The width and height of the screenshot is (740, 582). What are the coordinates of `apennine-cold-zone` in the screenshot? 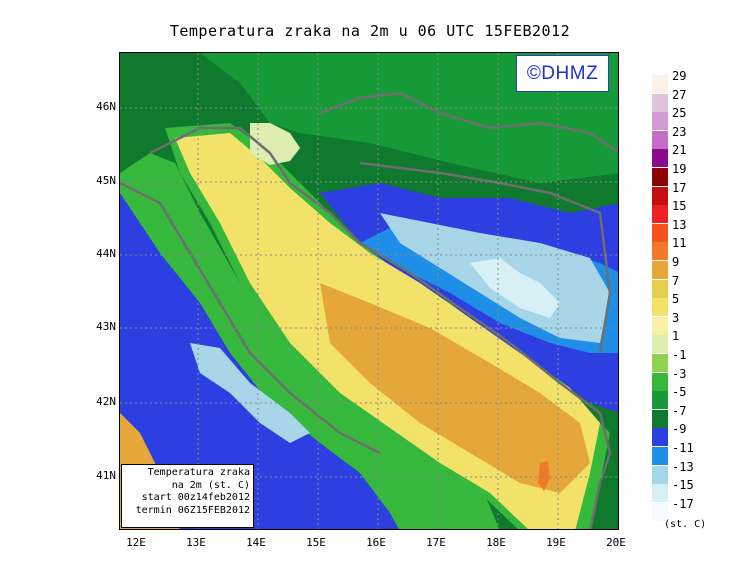 It's located at (250, 393).